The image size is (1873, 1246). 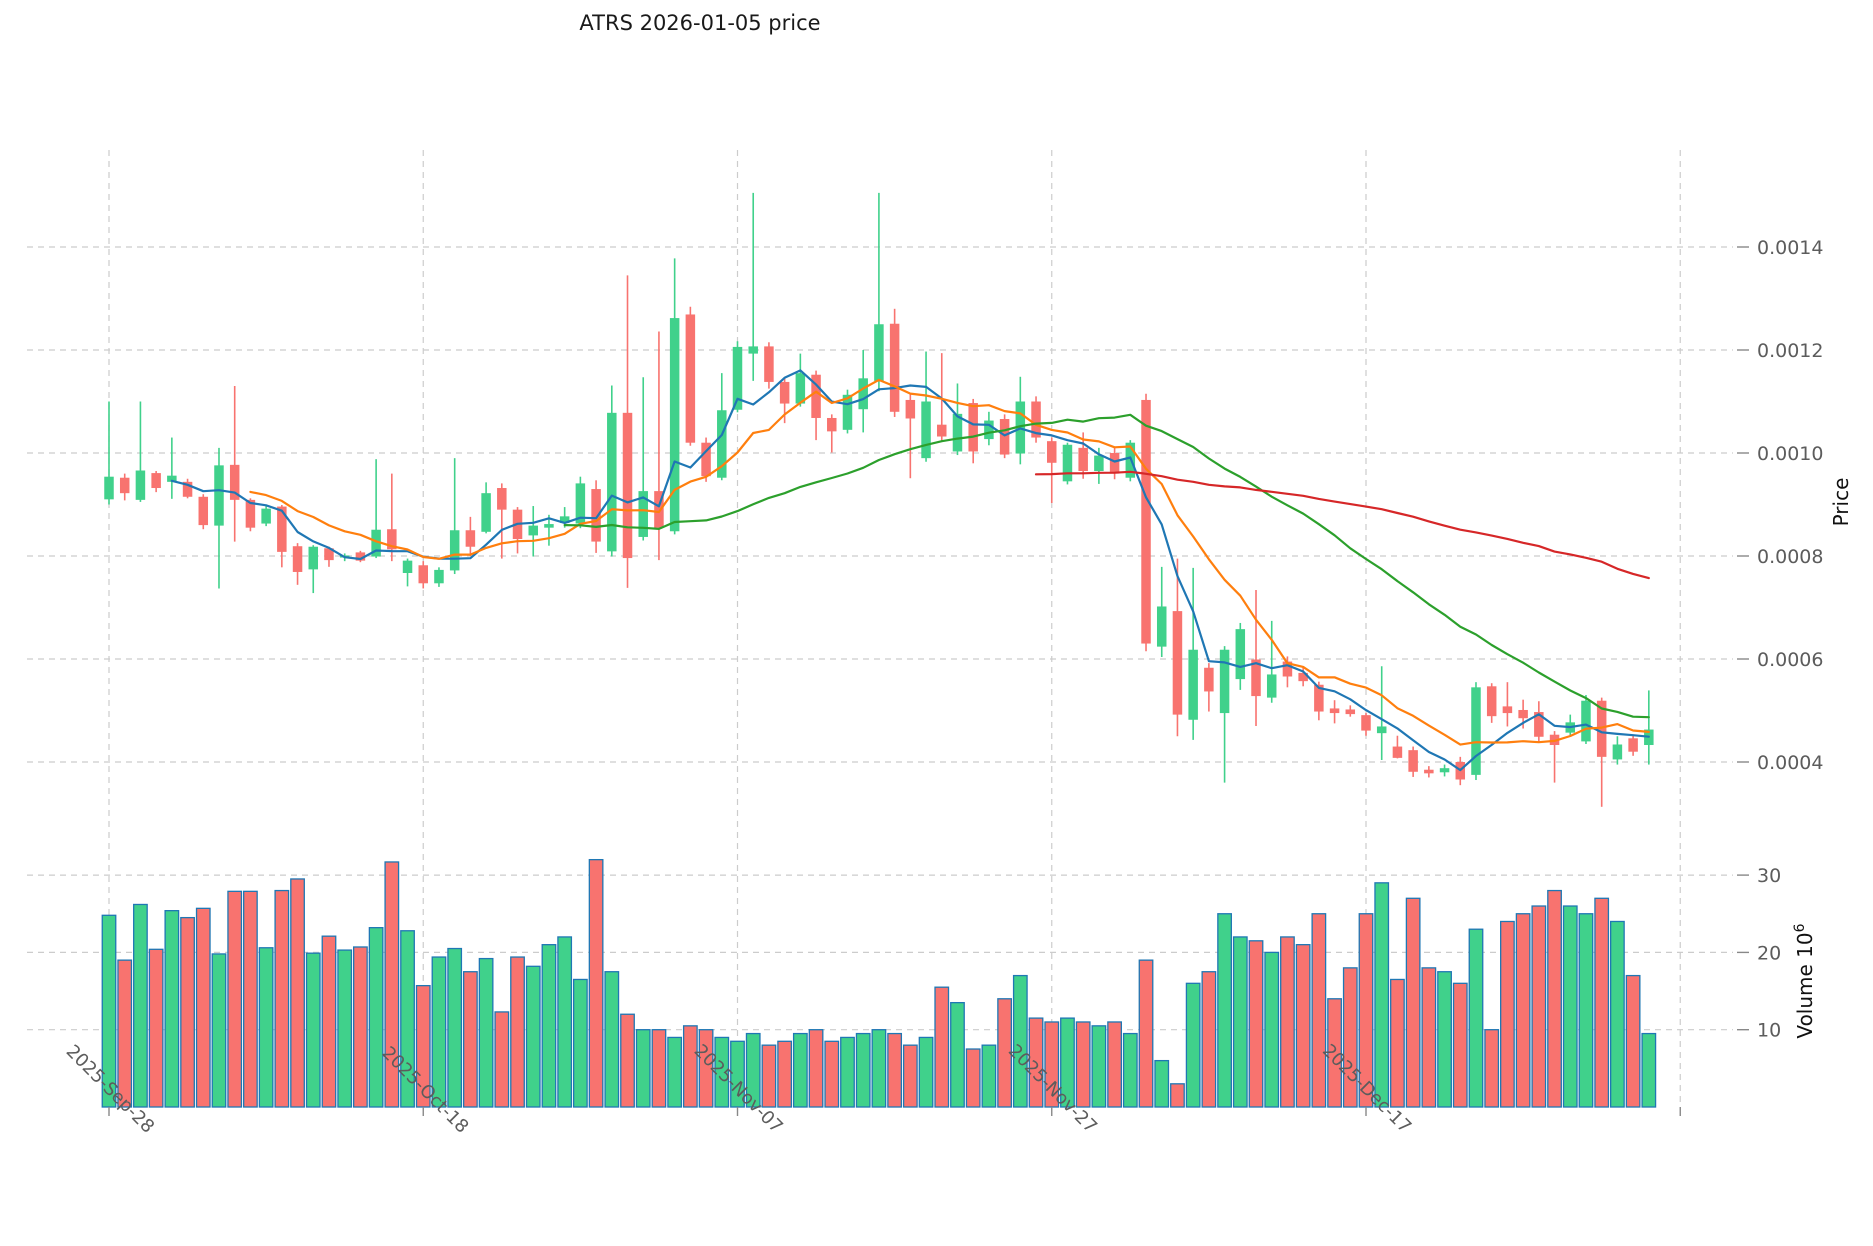 What do you see at coordinates (1804, 980) in the screenshot?
I see `volume-axis-label: Volume 106` at bounding box center [1804, 980].